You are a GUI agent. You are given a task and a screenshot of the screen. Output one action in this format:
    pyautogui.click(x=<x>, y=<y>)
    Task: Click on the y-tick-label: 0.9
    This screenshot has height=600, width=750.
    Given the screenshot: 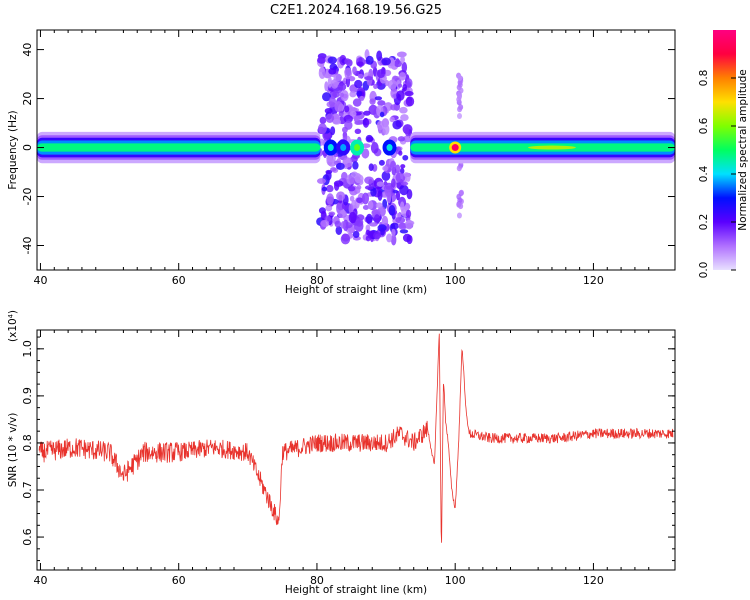 What is the action you would take?
    pyautogui.click(x=27, y=396)
    